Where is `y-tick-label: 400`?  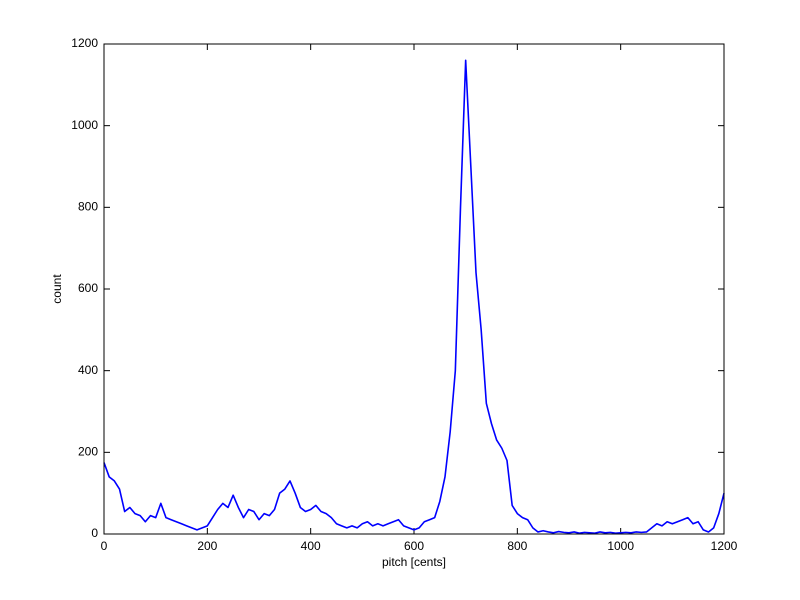 y-tick-label: 400 is located at coordinates (88, 370).